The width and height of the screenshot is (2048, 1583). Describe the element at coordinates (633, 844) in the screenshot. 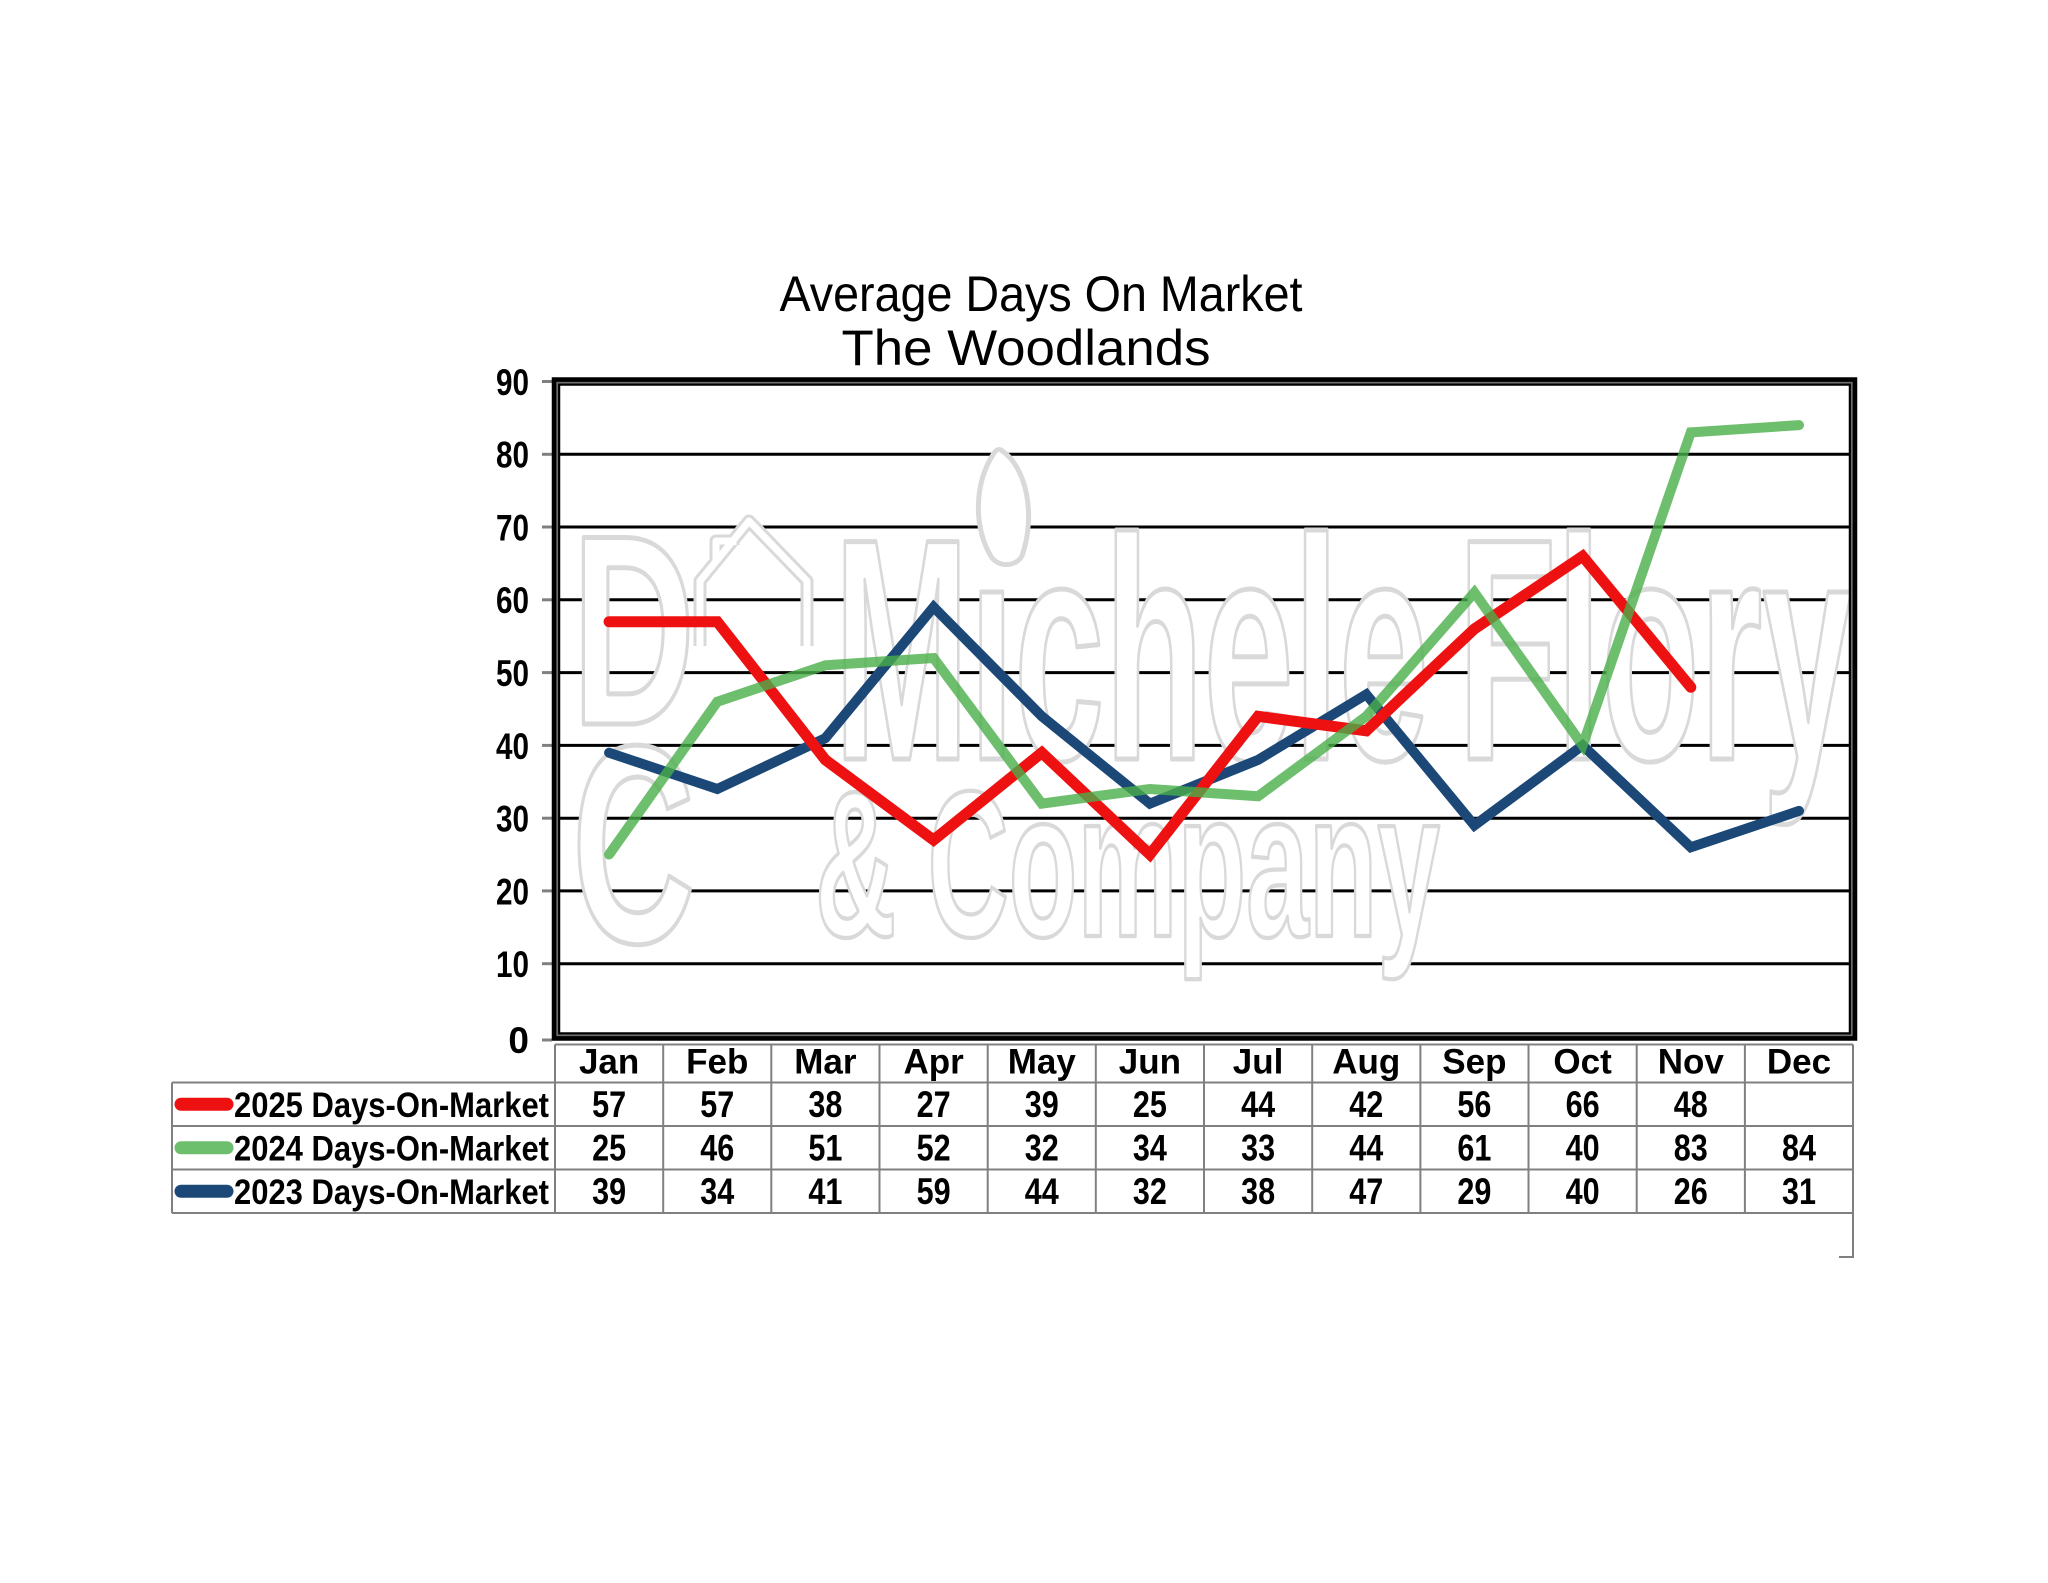

I see `svg-text: C` at that location.